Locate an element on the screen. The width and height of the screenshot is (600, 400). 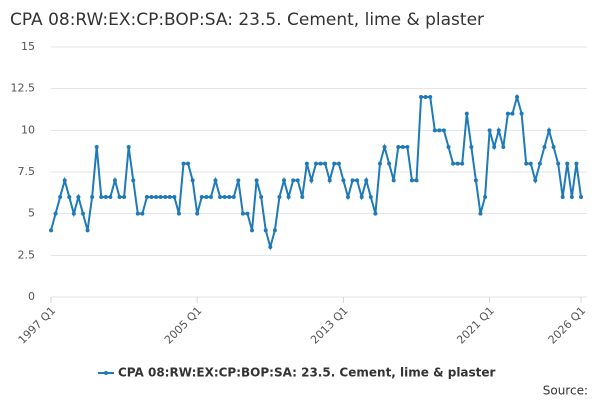
y-tick-label: 10 is located at coordinates (28, 129).